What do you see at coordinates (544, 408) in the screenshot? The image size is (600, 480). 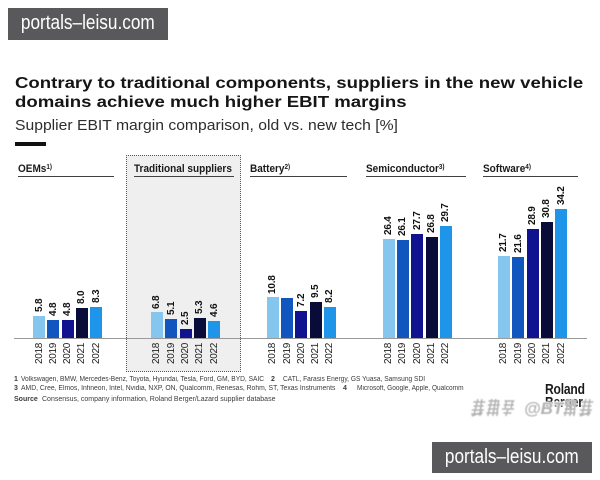 I see `svg-text: @BT` at bounding box center [544, 408].